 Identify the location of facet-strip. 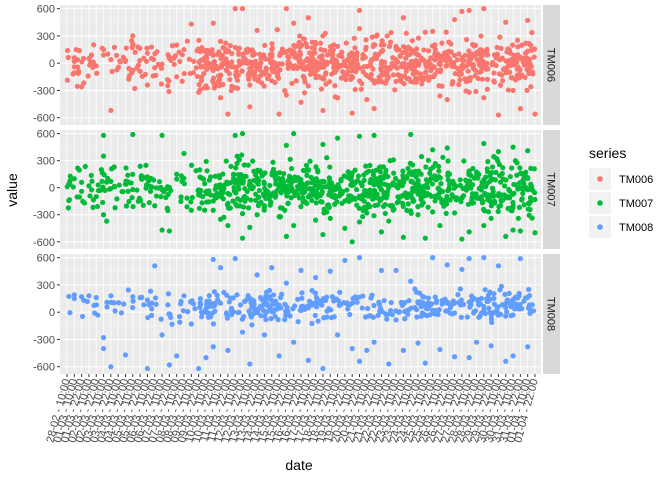
(551, 314).